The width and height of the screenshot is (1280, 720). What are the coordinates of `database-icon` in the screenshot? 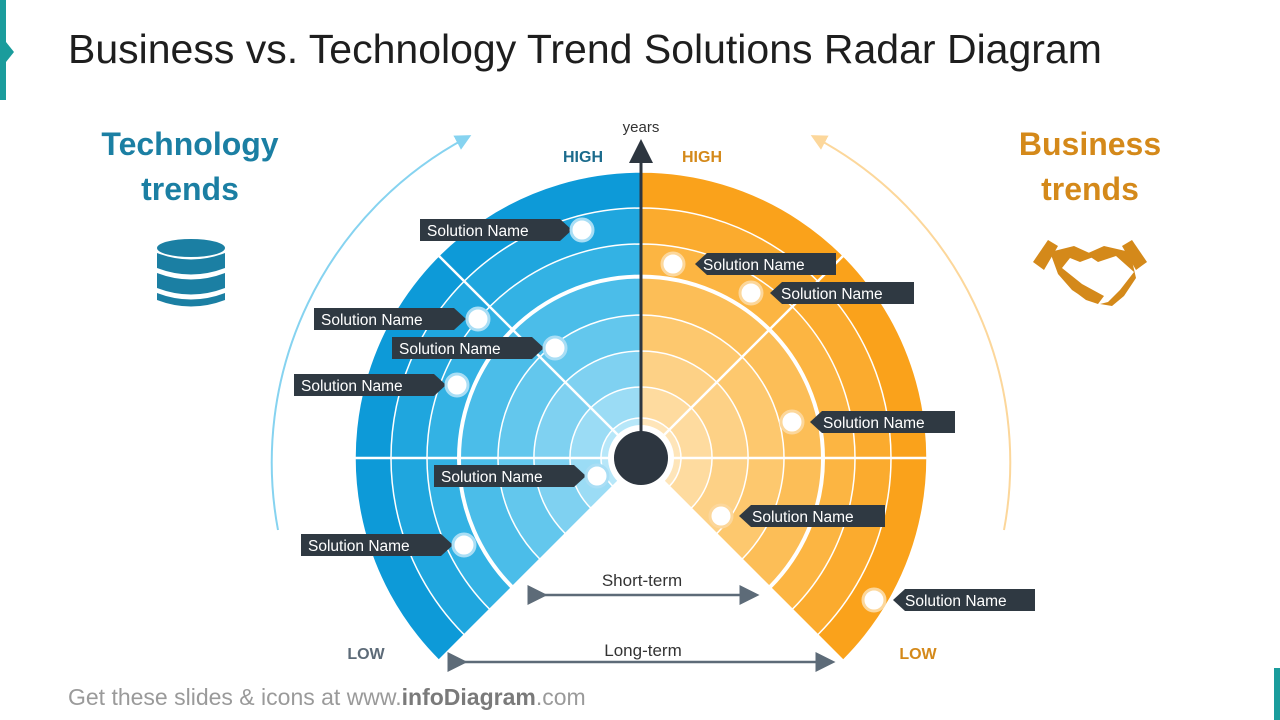 It's located at (191, 273).